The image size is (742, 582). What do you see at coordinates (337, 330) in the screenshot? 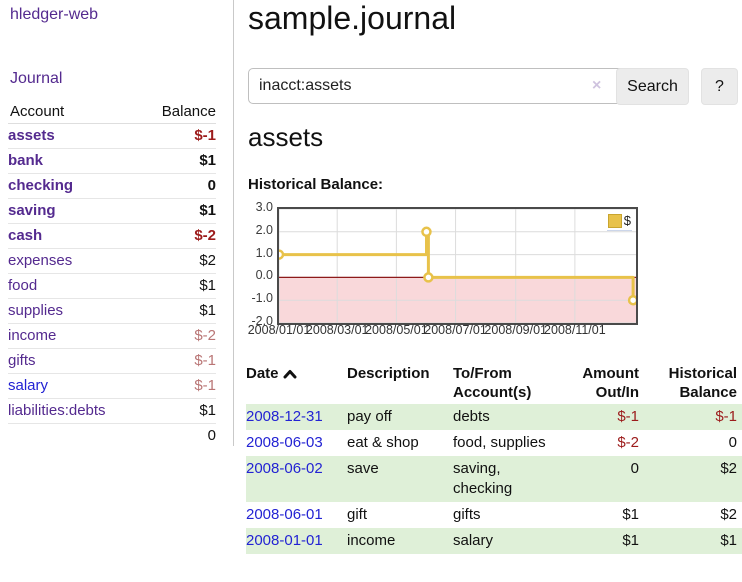
I see `x-axis-tick: 2008/03/01` at bounding box center [337, 330].